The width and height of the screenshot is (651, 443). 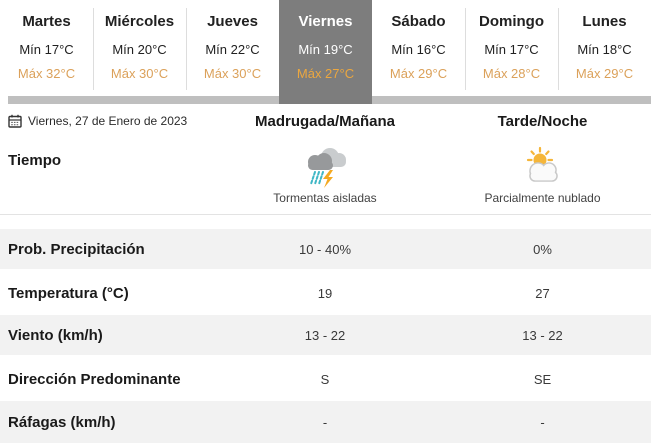 I want to click on table-row-viento: Viento (km/h) 13 - 22 13 - 22, so click(x=325, y=336).